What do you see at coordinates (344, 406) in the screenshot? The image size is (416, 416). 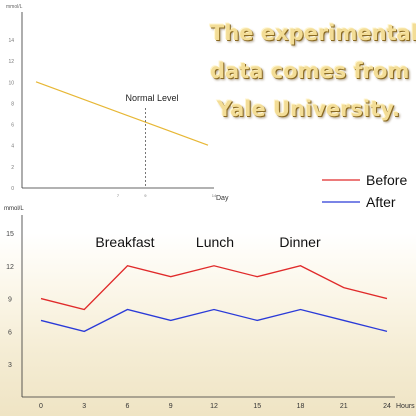 I see `x-tick-label: 21` at bounding box center [344, 406].